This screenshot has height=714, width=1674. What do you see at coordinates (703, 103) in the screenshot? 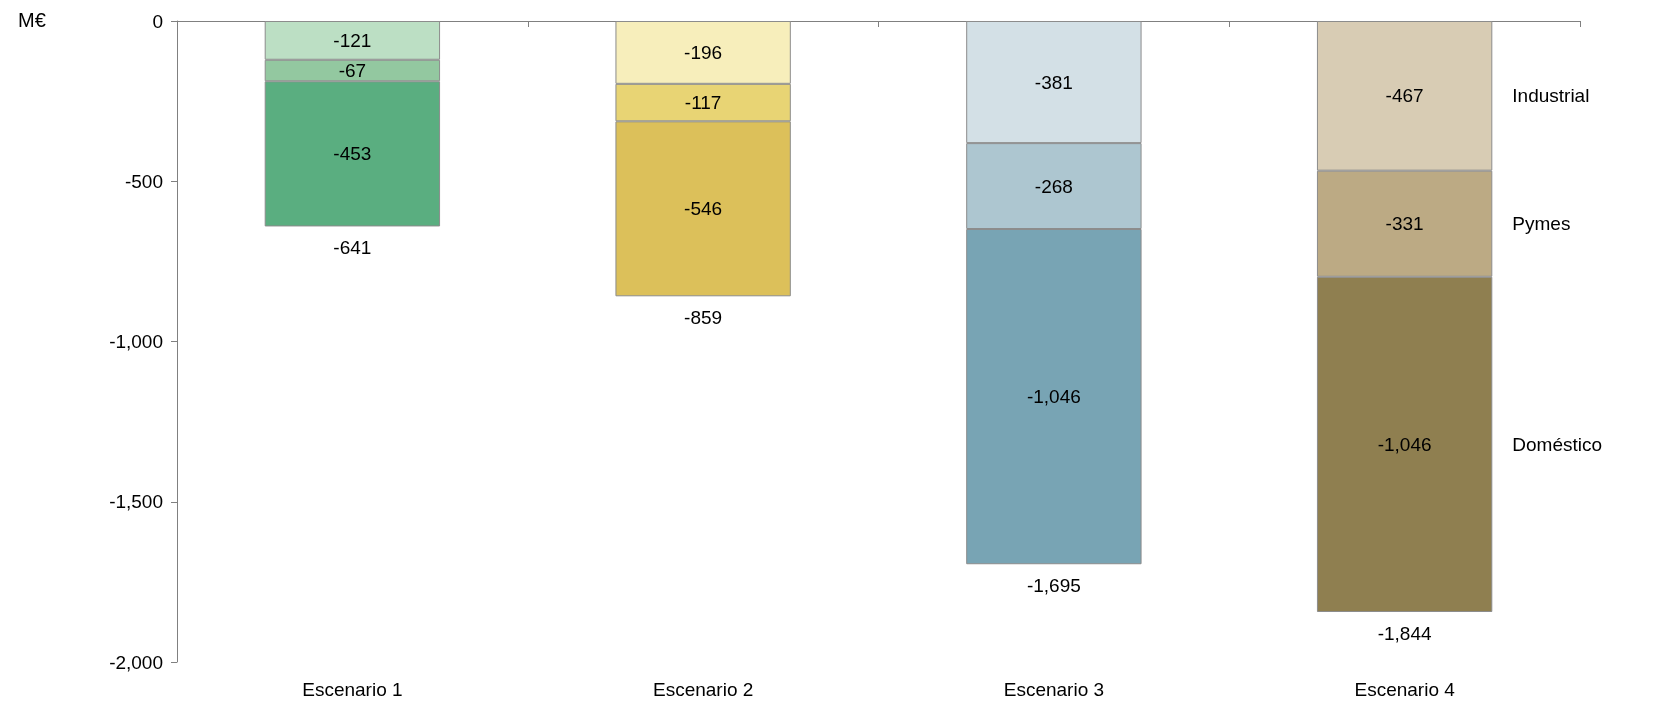
I see `data-label: -117` at bounding box center [703, 103].